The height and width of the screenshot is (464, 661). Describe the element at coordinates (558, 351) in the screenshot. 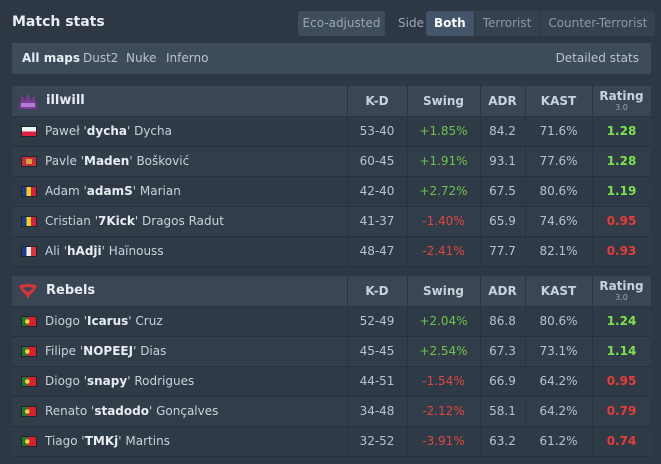

I see `kast-cell: 73.1%` at that location.